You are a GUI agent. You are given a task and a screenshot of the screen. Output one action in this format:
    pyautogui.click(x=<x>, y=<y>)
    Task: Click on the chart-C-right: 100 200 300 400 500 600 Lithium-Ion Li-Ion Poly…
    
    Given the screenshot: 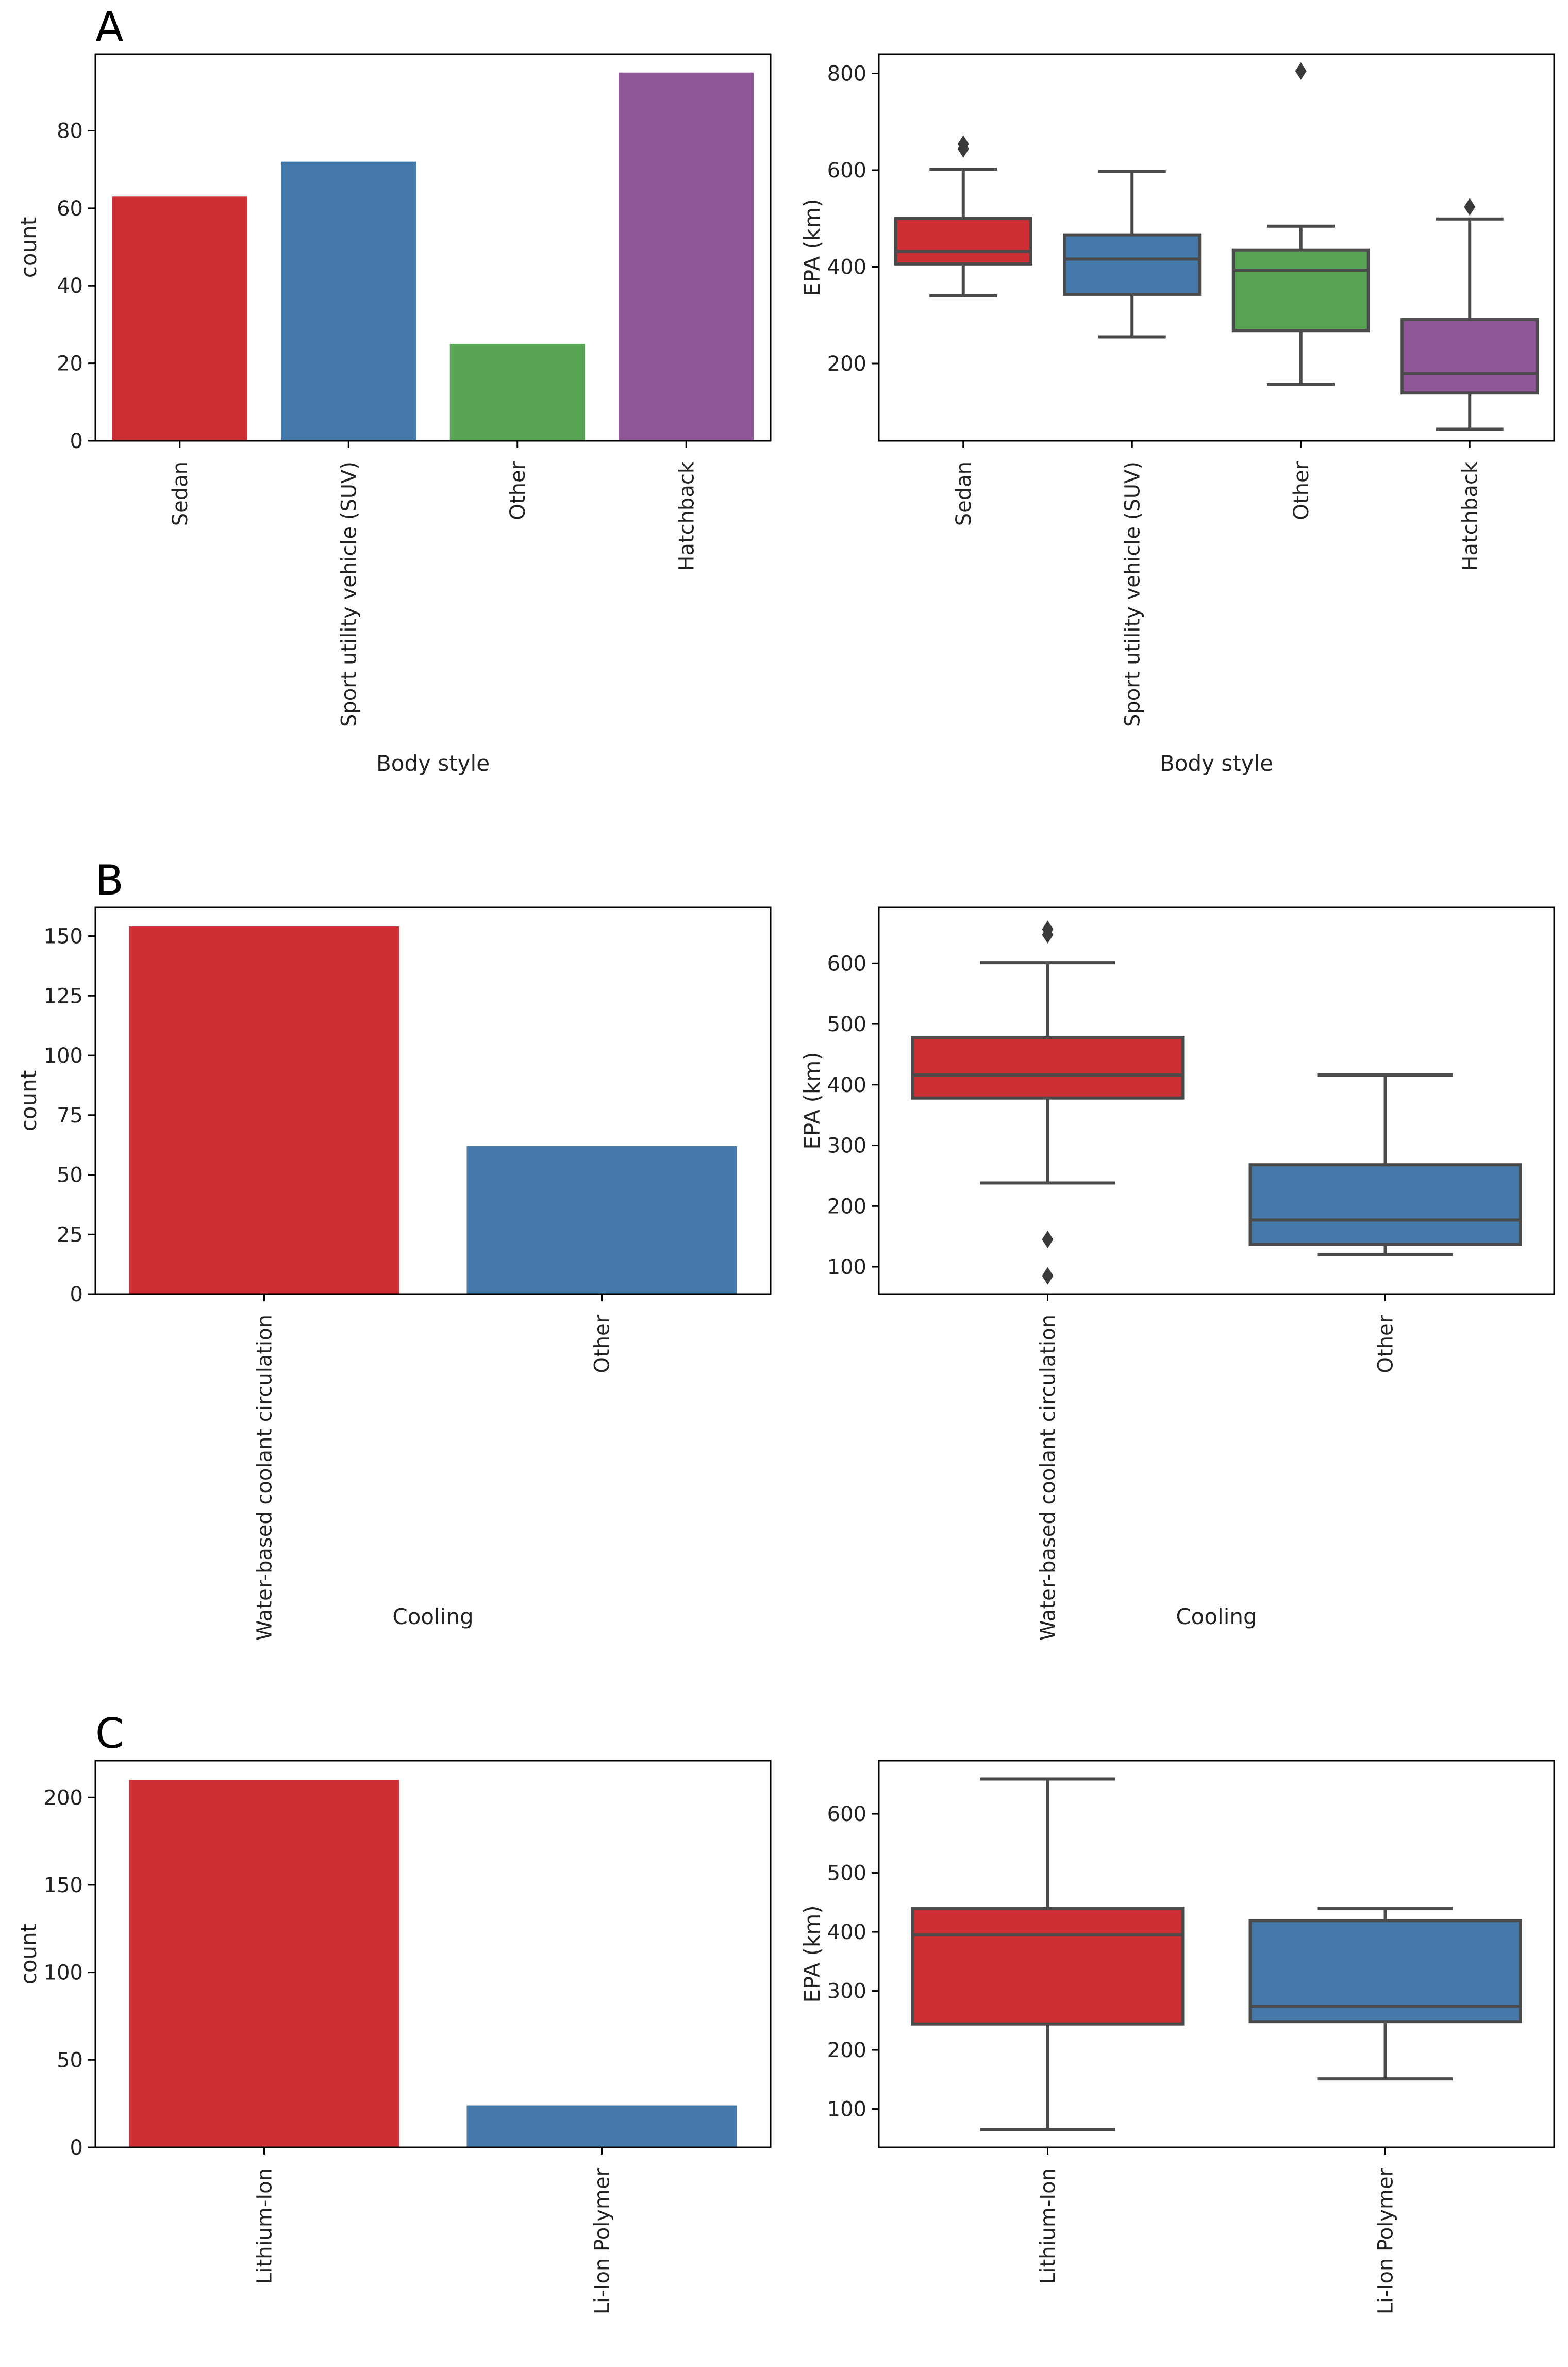 What is the action you would take?
    pyautogui.click(x=1177, y=2037)
    